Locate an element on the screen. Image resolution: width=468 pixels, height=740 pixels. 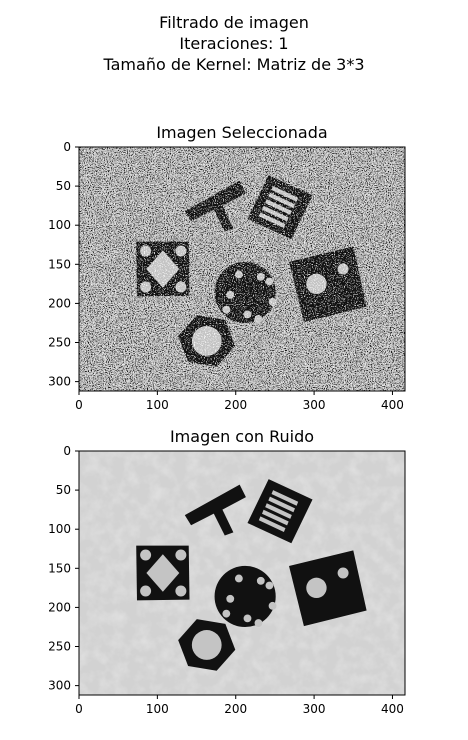
t-bracket-part is located at coordinates (215, 510).